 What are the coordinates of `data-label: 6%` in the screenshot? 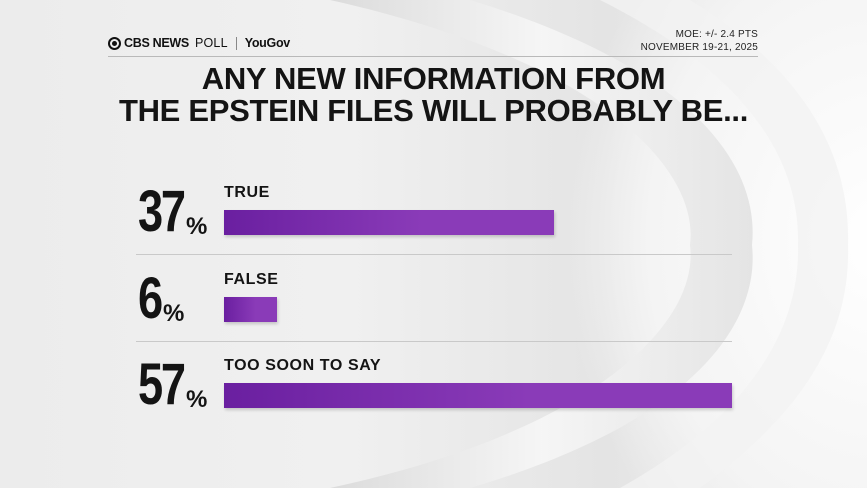 It's located at (161, 298).